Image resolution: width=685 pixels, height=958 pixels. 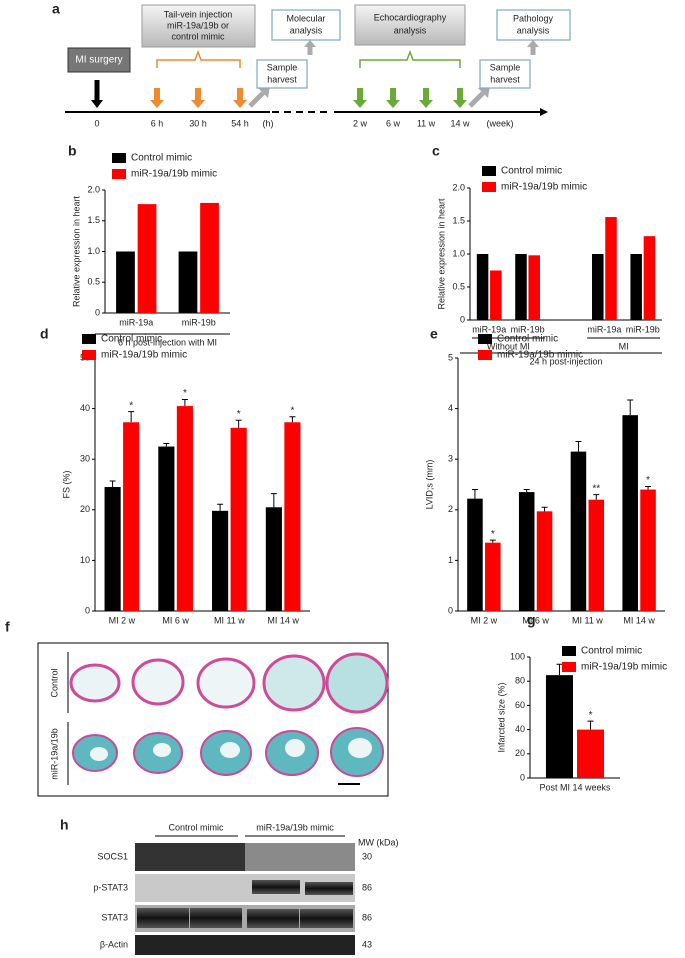 I want to click on panel-label: d, so click(x=44, y=334).